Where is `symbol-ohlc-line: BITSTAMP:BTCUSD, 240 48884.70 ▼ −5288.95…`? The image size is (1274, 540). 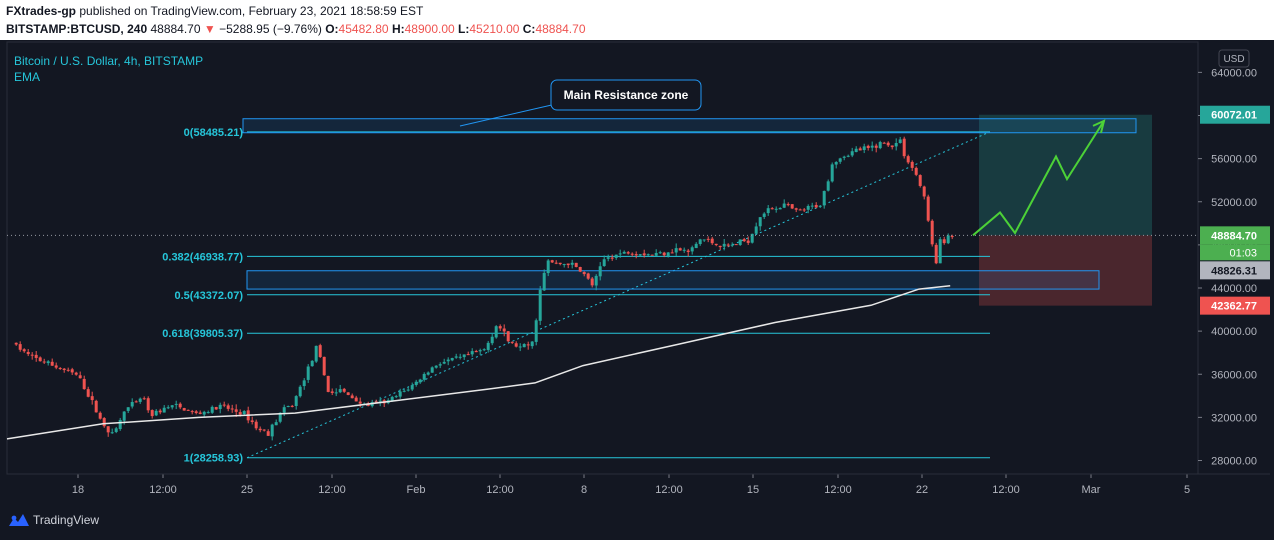
symbol-ohlc-line: BITSTAMP:BTCUSD, 240 48884.70 ▼ −5288.95… is located at coordinates (296, 29).